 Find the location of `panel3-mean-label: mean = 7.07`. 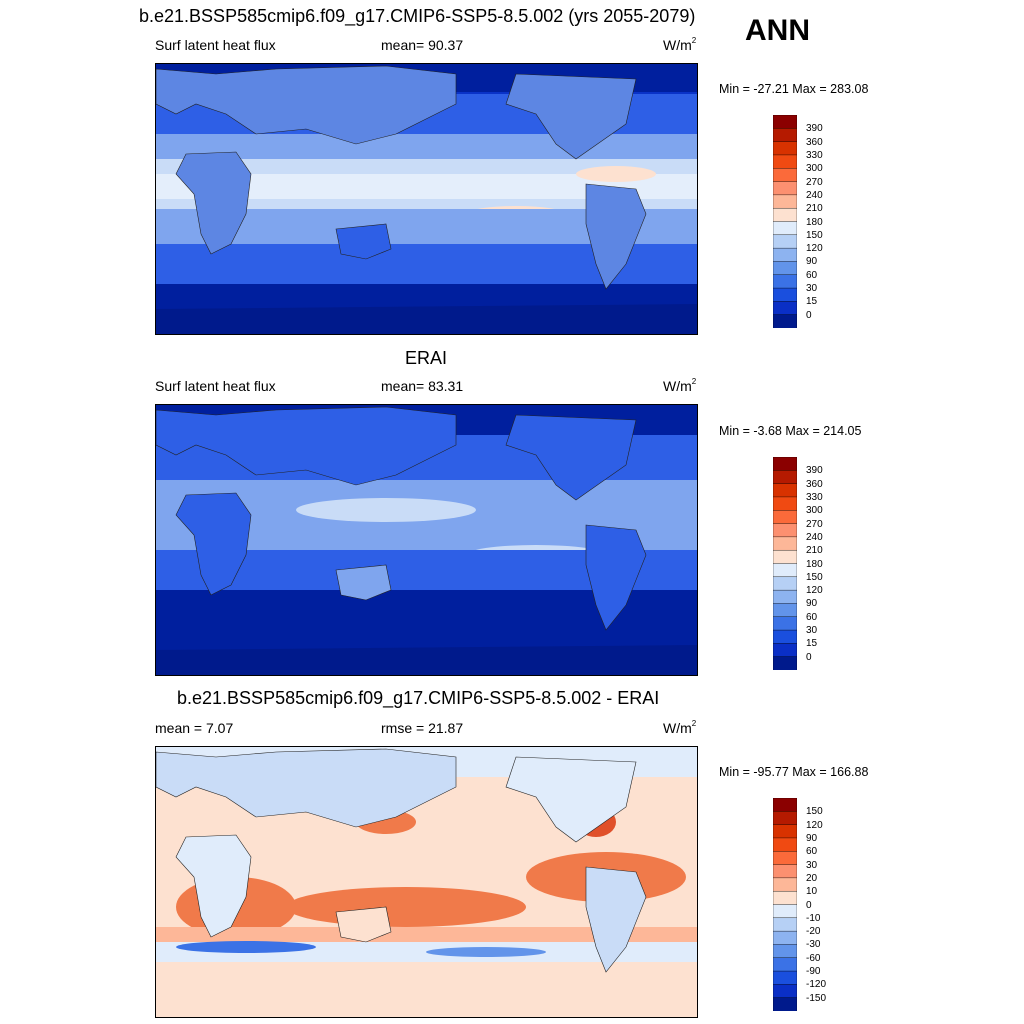

panel3-mean-label: mean = 7.07 is located at coordinates (194, 728).